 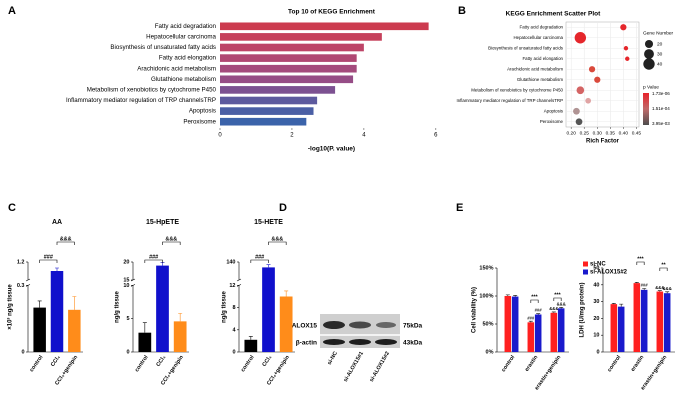 I want to click on x-axis-label: Rich Factor, so click(x=603, y=142).